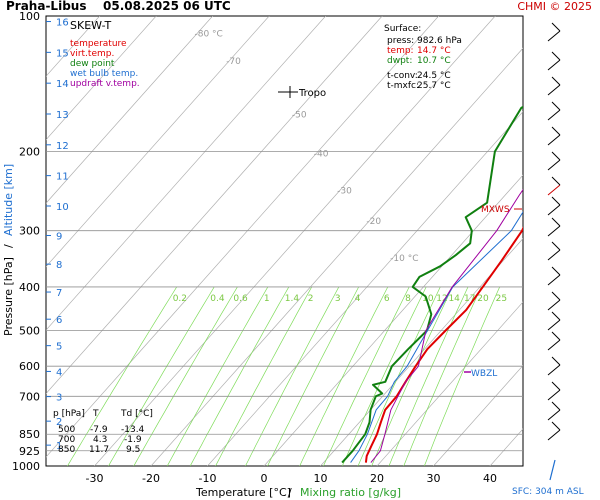  Describe the element at coordinates (434, 51) in the screenshot. I see `surface-temp-value: 14.7 °C` at that location.